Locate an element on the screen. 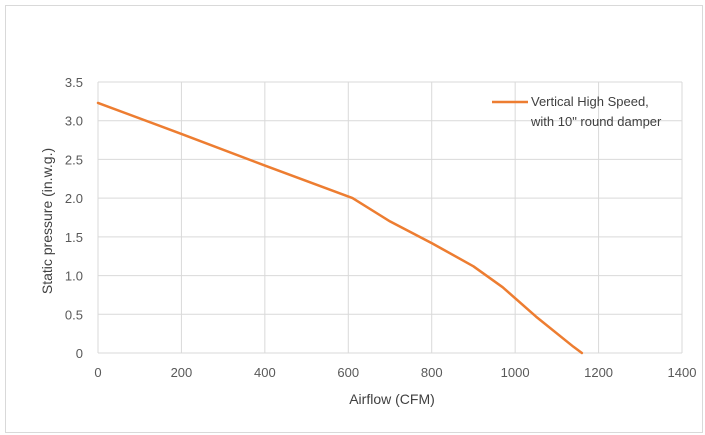 Image resolution: width=705 pixels, height=435 pixels. x-tick-label: 1000 is located at coordinates (515, 372).